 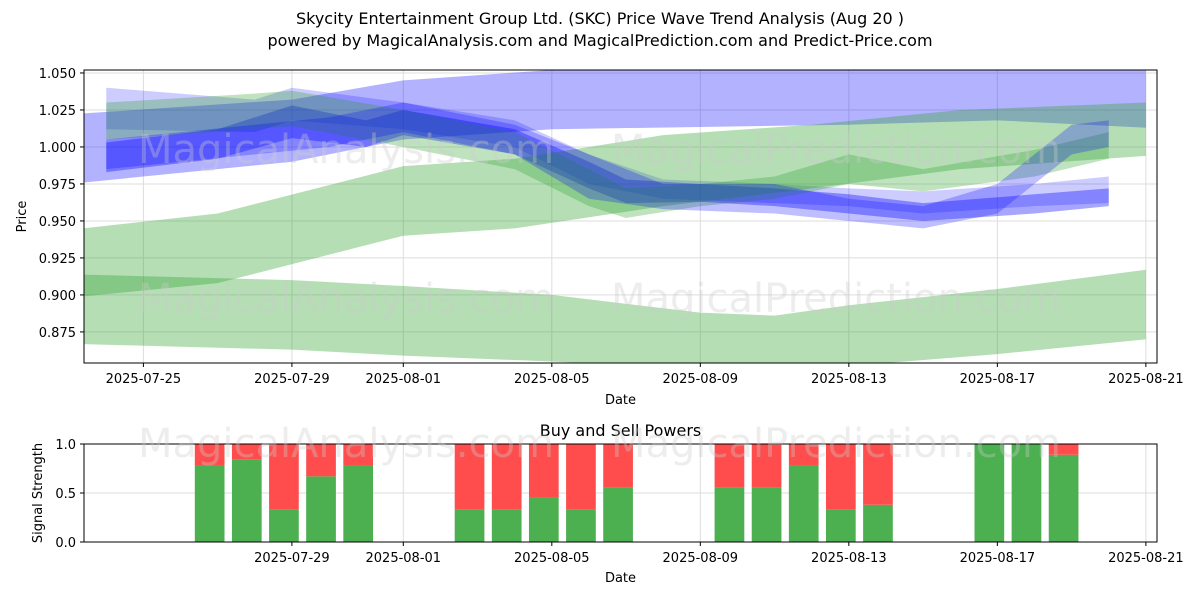 What do you see at coordinates (57, 111) in the screenshot?
I see `y-tick-label: 1.025` at bounding box center [57, 111].